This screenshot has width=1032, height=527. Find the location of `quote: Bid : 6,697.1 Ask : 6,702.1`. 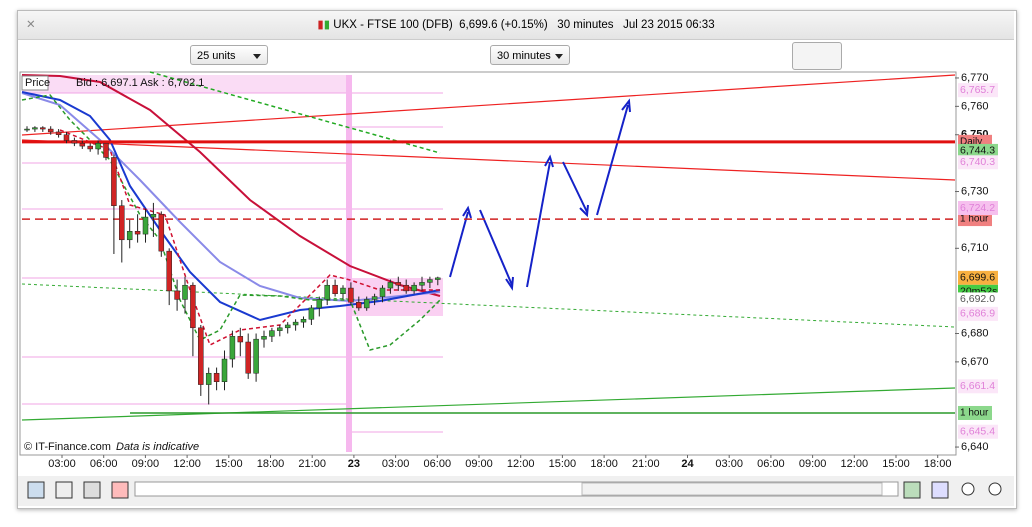

quote: Bid : 6,697.1 Ask : 6,702.1 is located at coordinates (140, 83).